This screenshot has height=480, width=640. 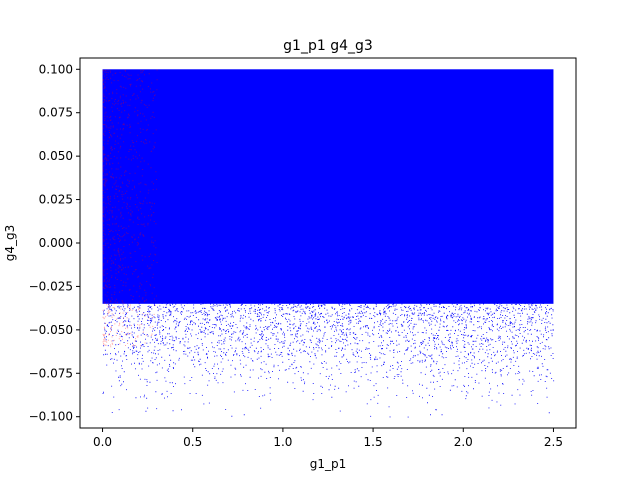 What do you see at coordinates (130, 208) in the screenshot?
I see `scatter-red-points` at bounding box center [130, 208].